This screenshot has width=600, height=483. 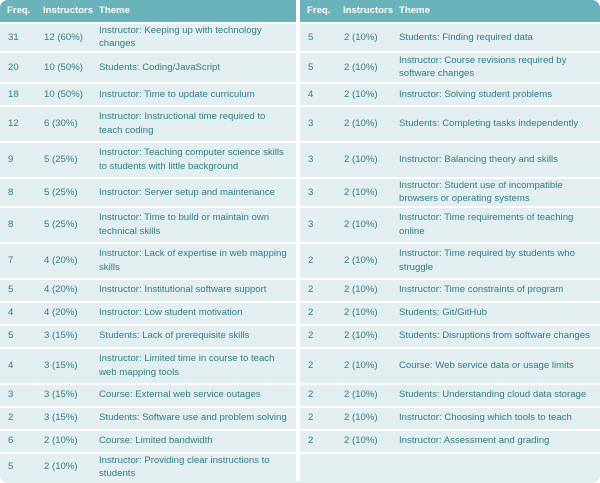 I want to click on left-freq-cell: 31, so click(x=13, y=37).